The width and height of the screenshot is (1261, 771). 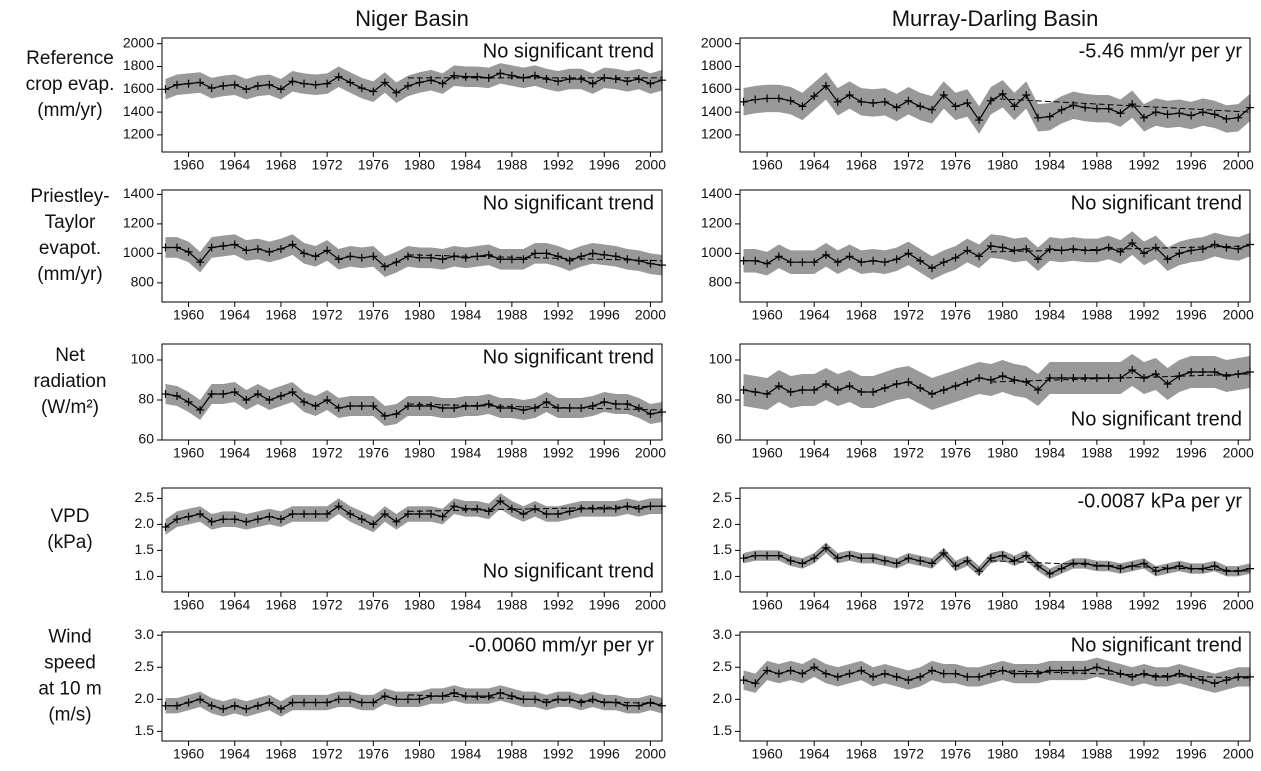 I want to click on y-tick-label: 1.5, so click(x=145, y=730).